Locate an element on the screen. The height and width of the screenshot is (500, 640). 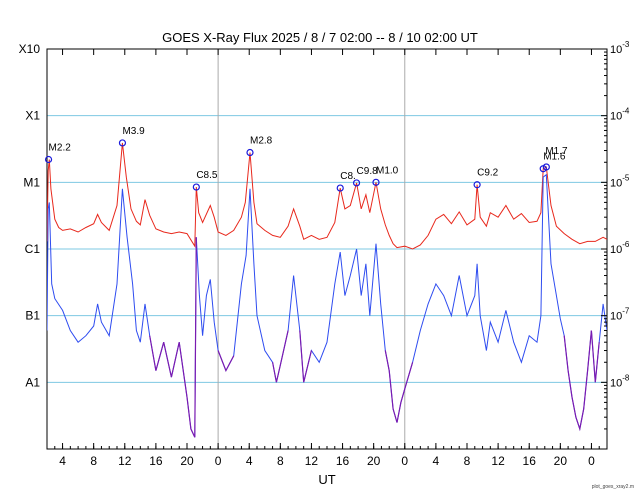
x-axis-label: UT is located at coordinates (326, 479).